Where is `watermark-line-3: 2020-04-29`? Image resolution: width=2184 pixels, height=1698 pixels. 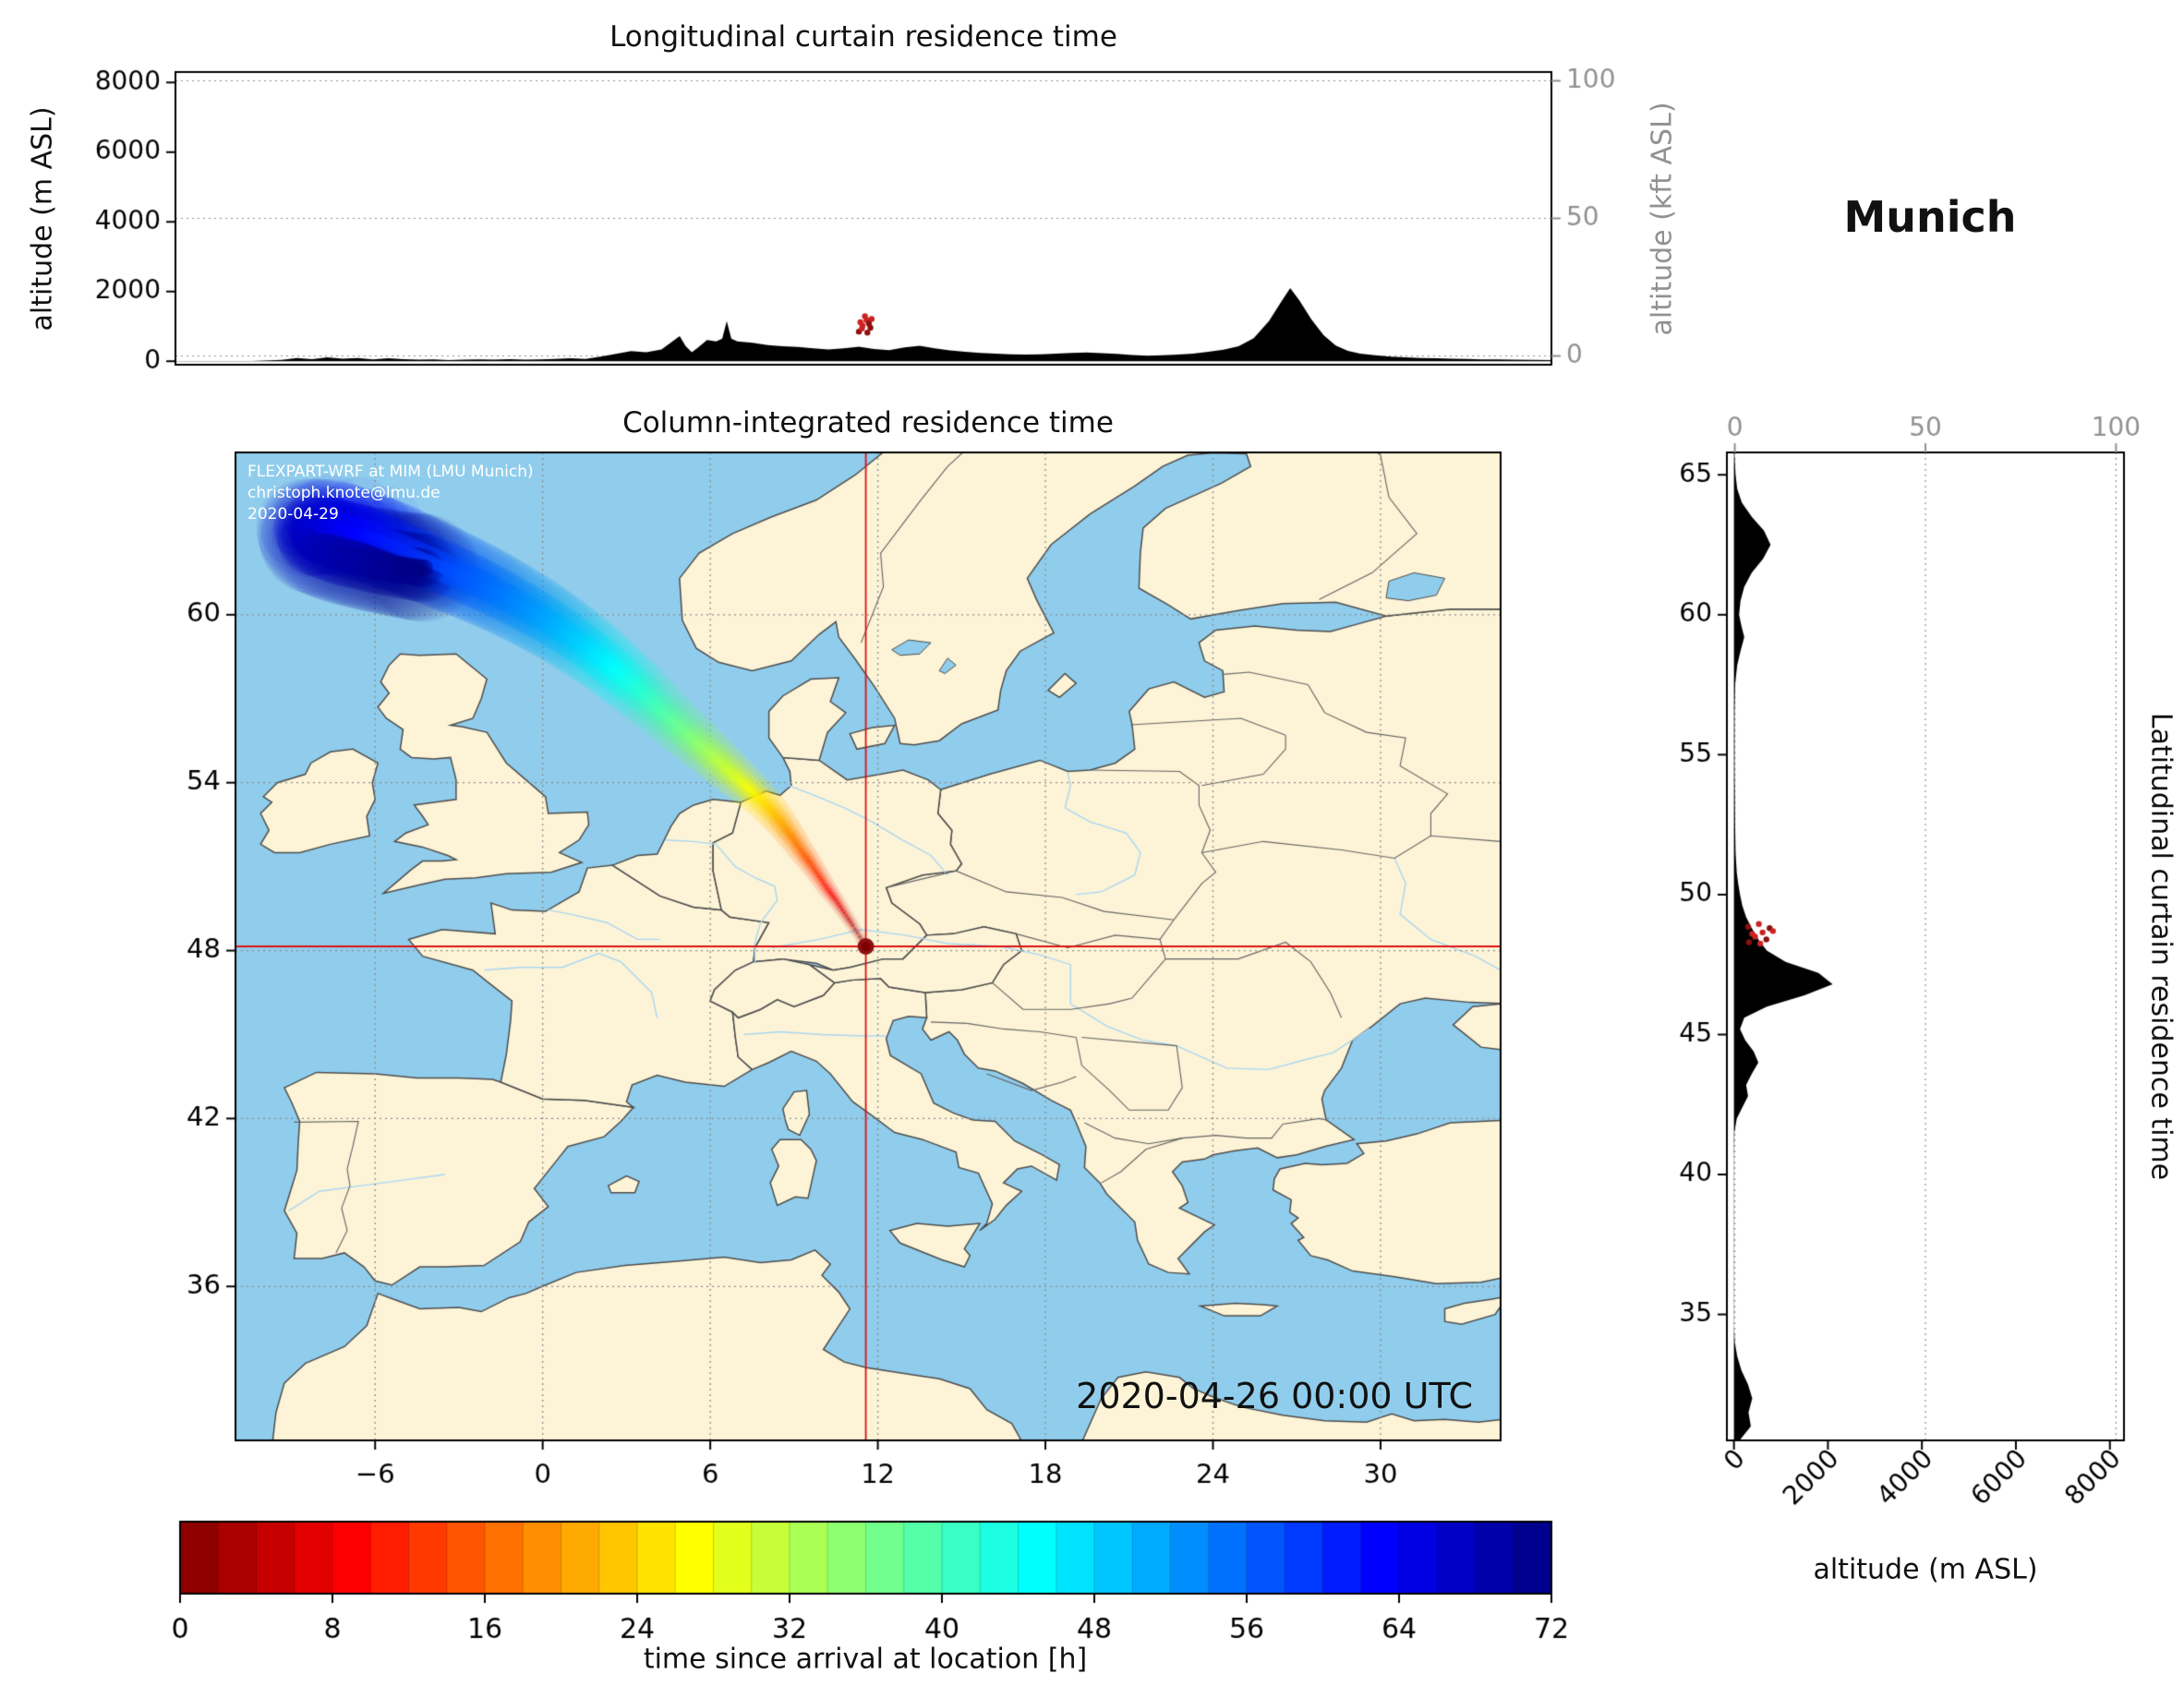 watermark-line-3: 2020-04-29 is located at coordinates (293, 514).